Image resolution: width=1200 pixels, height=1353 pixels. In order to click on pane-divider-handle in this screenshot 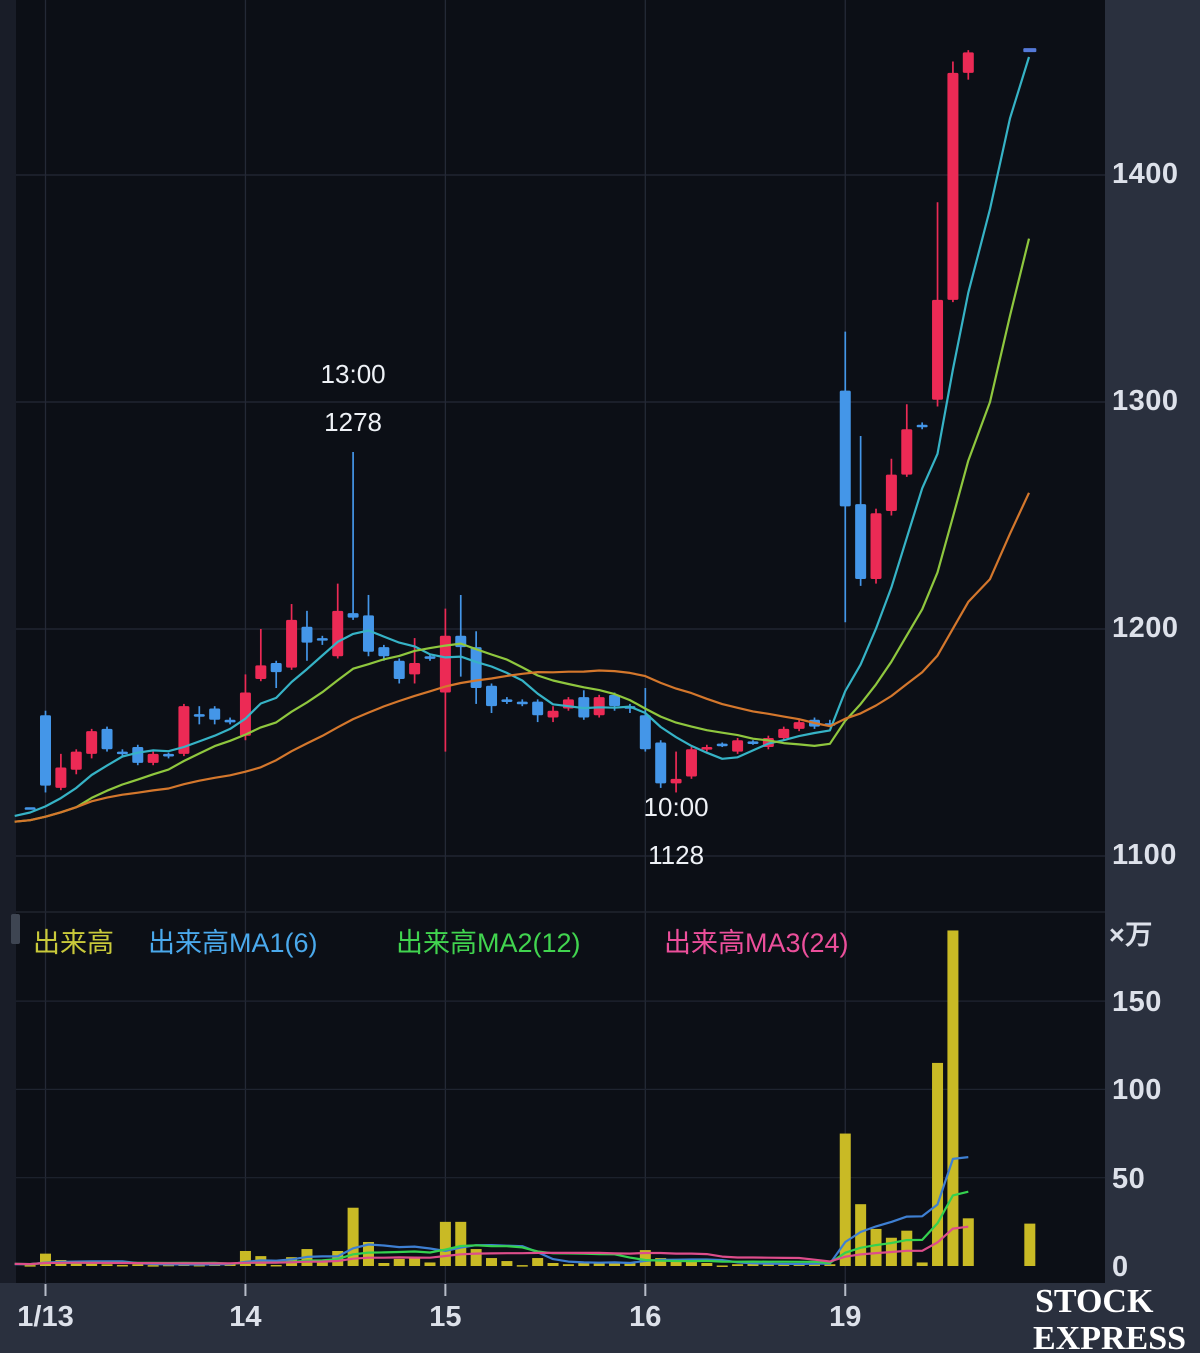, I will do `click(15, 929)`.